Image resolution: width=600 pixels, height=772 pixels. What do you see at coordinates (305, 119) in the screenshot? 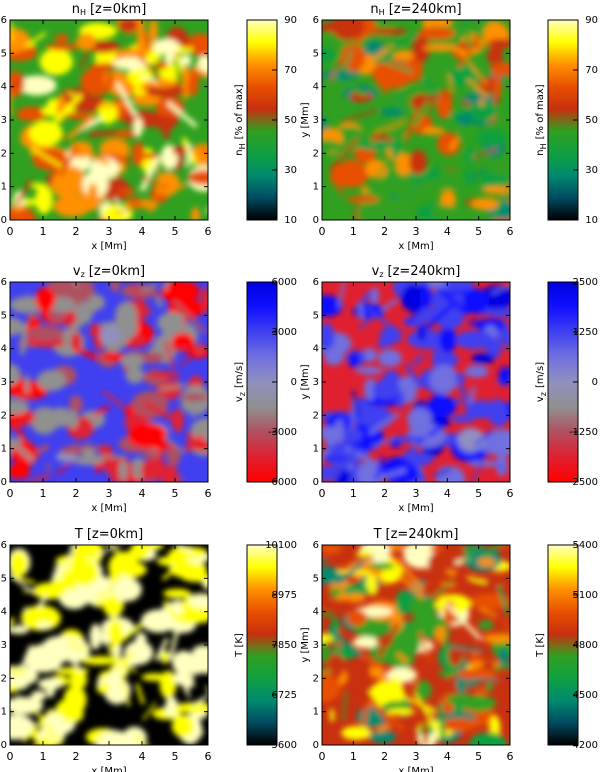
I see `y-axis-label: y [Mm]` at bounding box center [305, 119].